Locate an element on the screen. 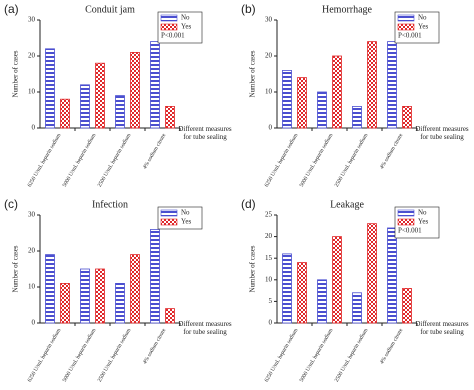 Image resolution: width=474 pixels, height=390 pixels. chart-title: Hemorrhage is located at coordinates (347, 9).